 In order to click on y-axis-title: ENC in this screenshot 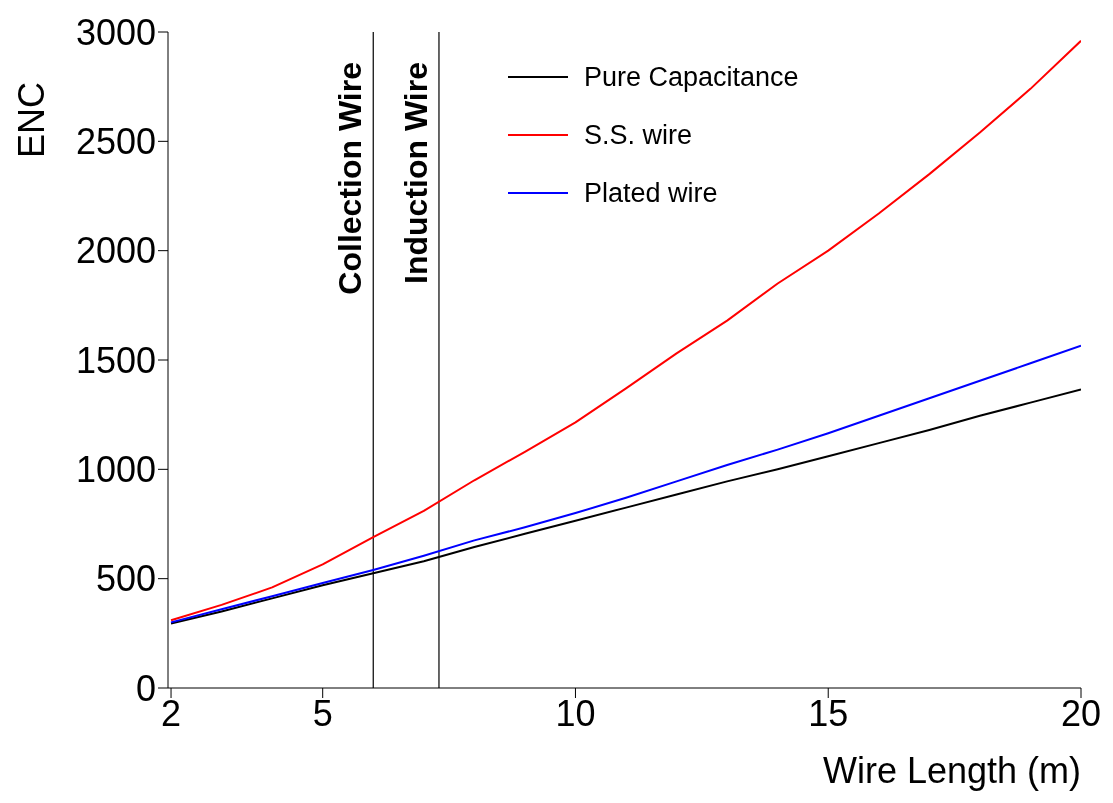, I will do `click(31, 120)`.